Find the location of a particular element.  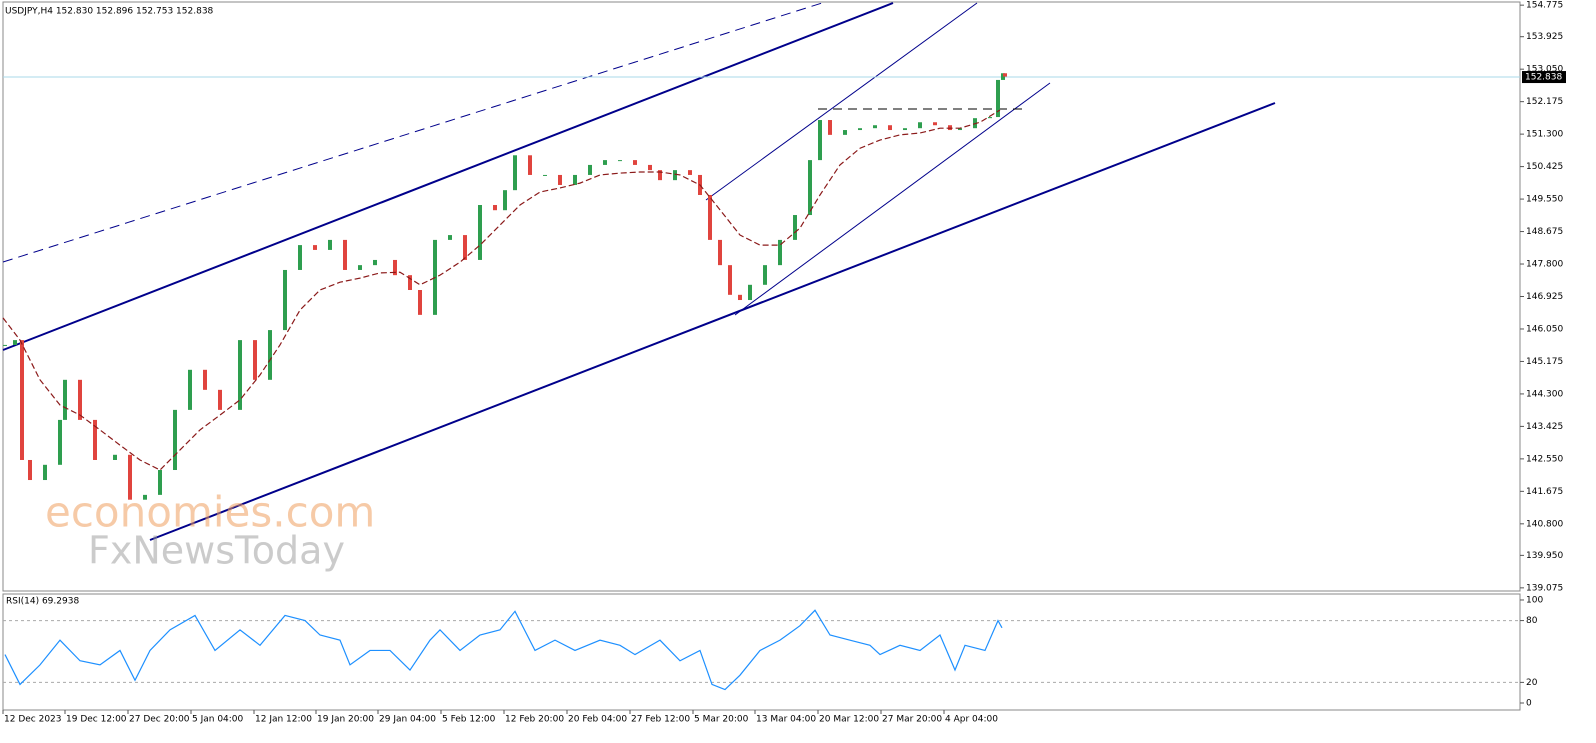

x-tick-label: 27 Mar 20:00 is located at coordinates (912, 720).